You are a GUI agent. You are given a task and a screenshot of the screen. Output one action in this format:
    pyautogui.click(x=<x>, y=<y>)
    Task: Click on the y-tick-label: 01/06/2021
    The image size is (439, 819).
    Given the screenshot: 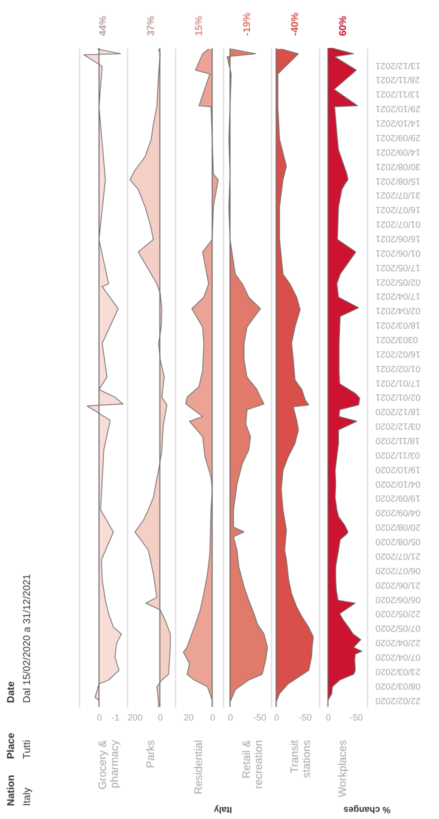 What is the action you would take?
    pyautogui.click(x=398, y=253)
    